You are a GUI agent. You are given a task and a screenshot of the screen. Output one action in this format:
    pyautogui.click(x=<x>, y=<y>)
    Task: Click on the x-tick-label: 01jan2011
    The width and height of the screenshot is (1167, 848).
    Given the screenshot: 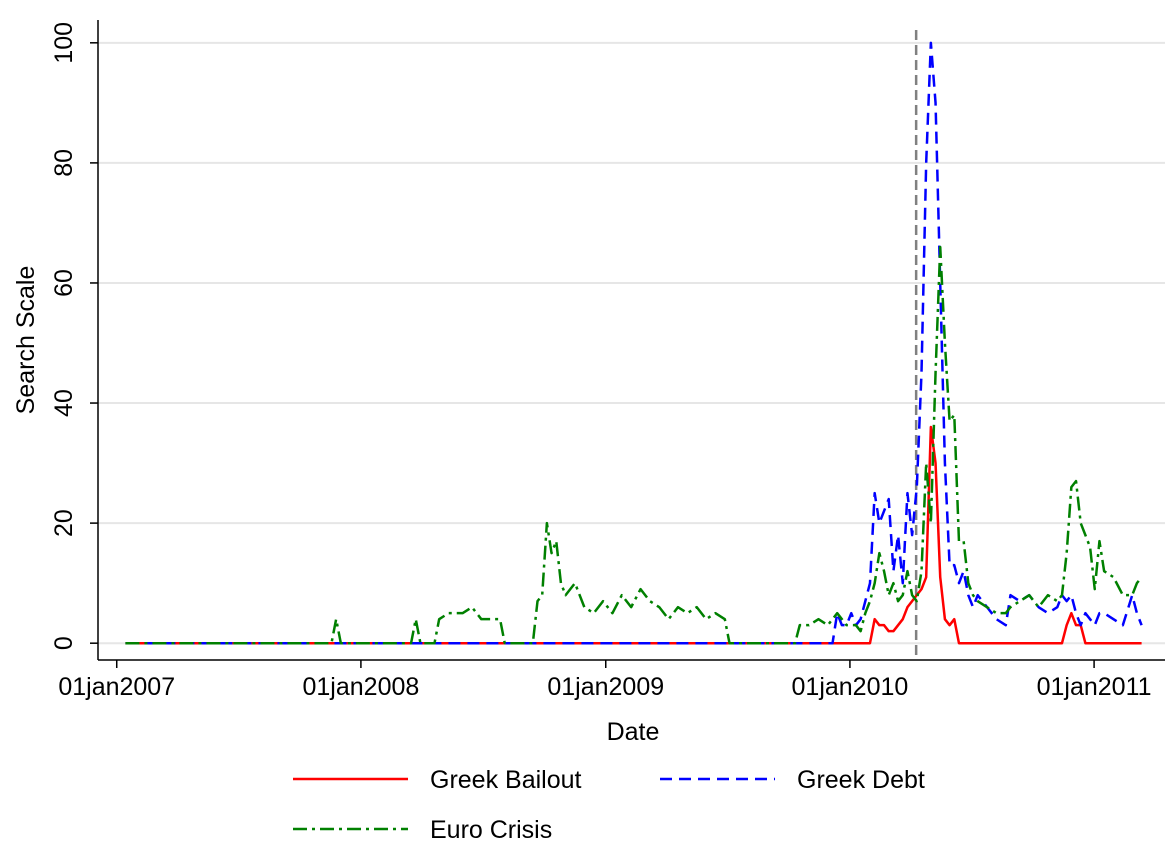 What is the action you would take?
    pyautogui.click(x=1094, y=687)
    